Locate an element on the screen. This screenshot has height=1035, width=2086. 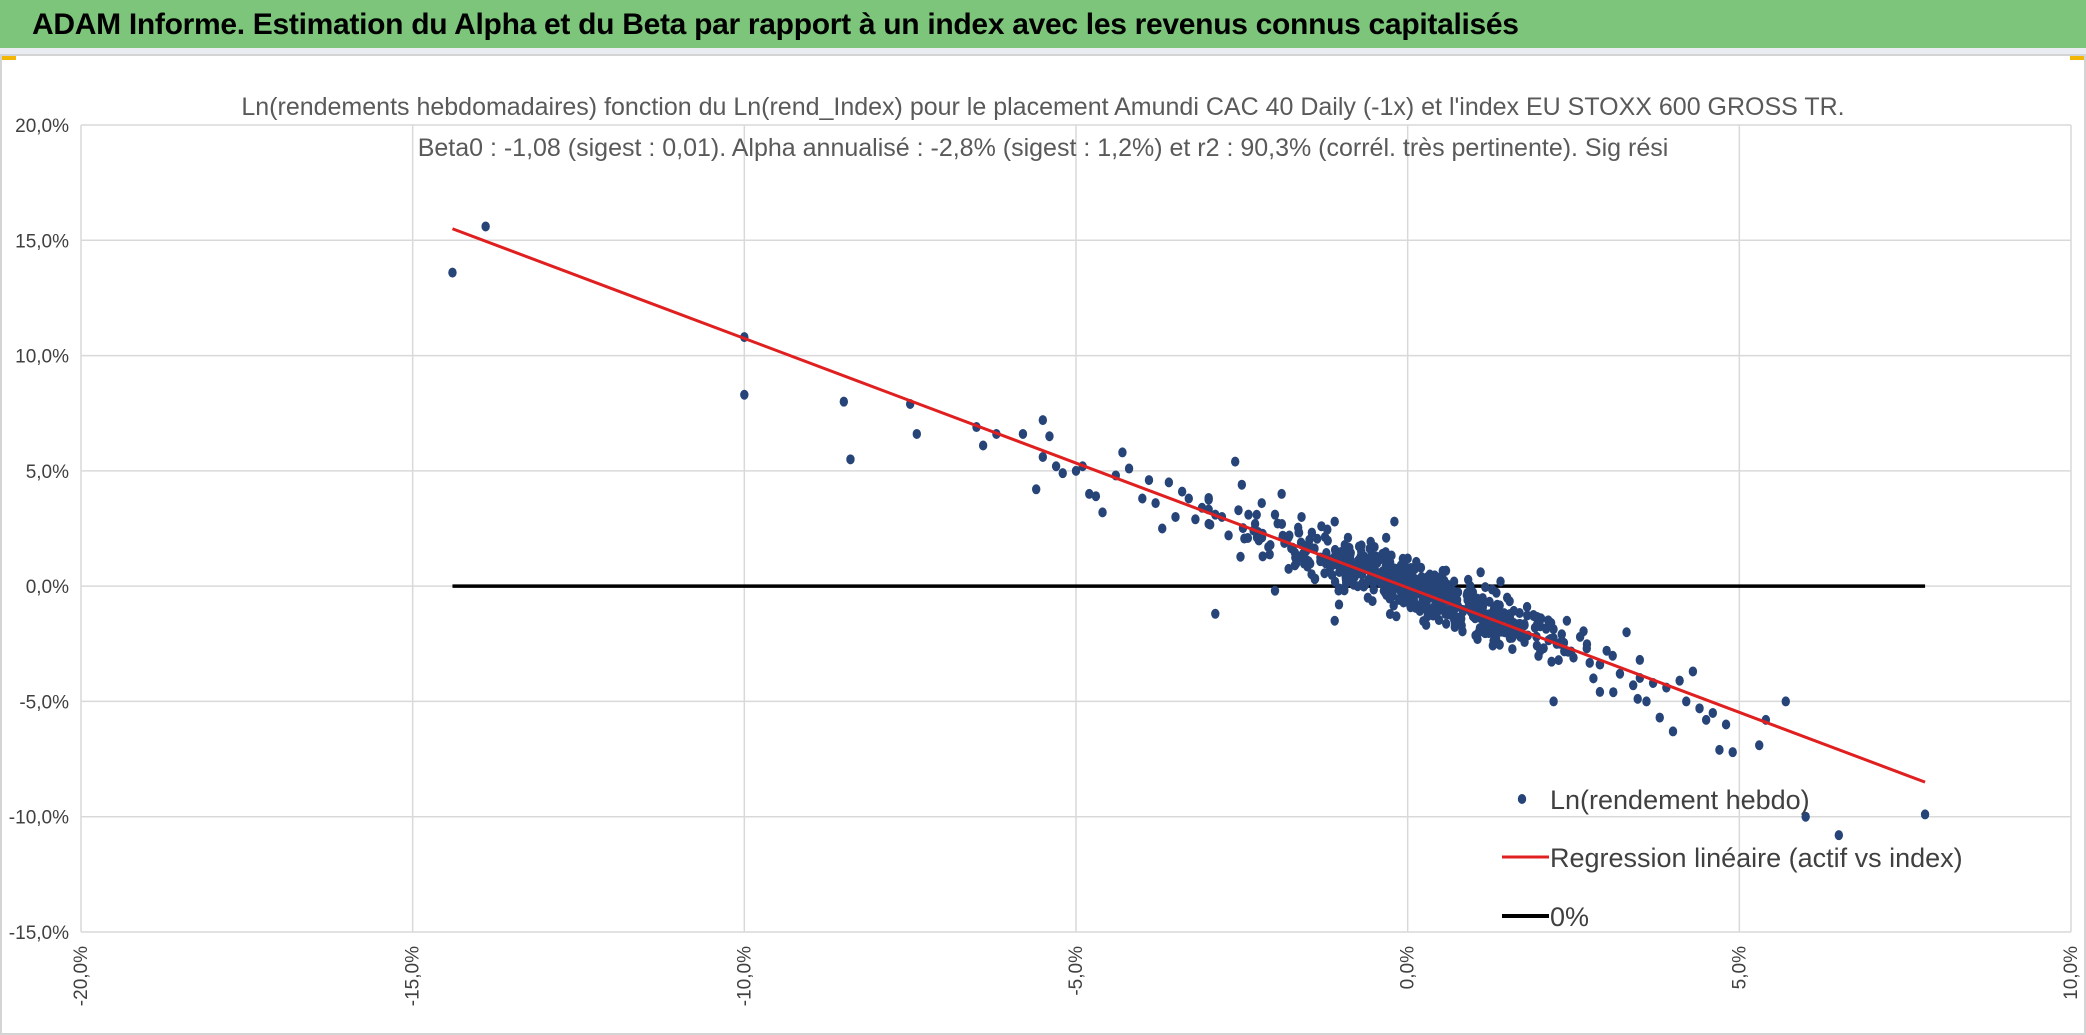
x-tick-label: 5,0% is located at coordinates (1739, 967).